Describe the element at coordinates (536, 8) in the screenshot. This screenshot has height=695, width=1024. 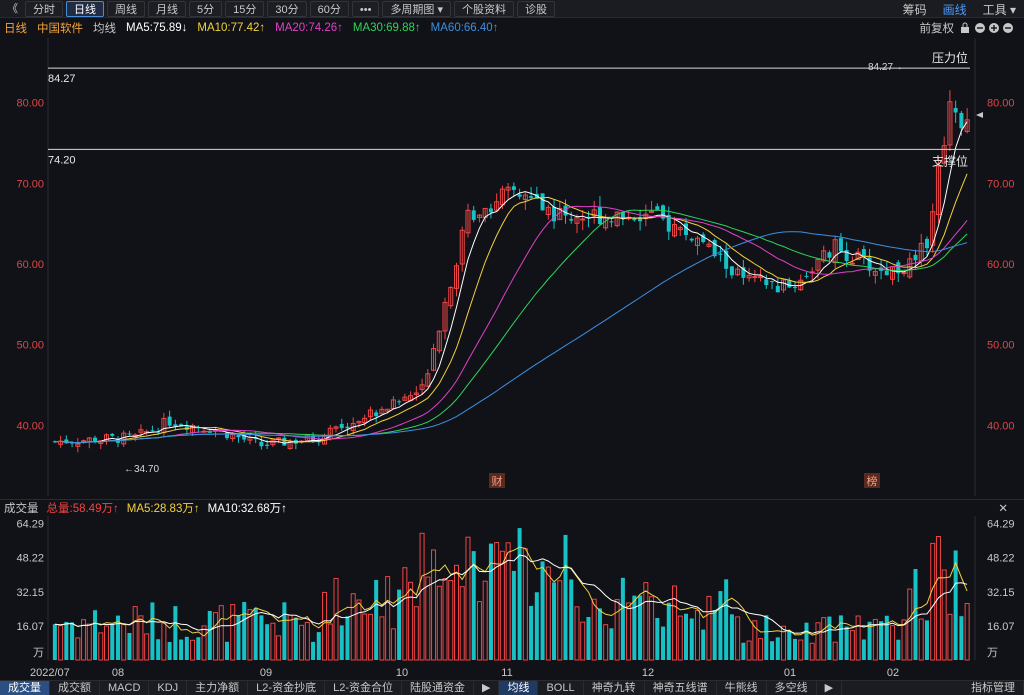
I see `period-tab: 诊股` at that location.